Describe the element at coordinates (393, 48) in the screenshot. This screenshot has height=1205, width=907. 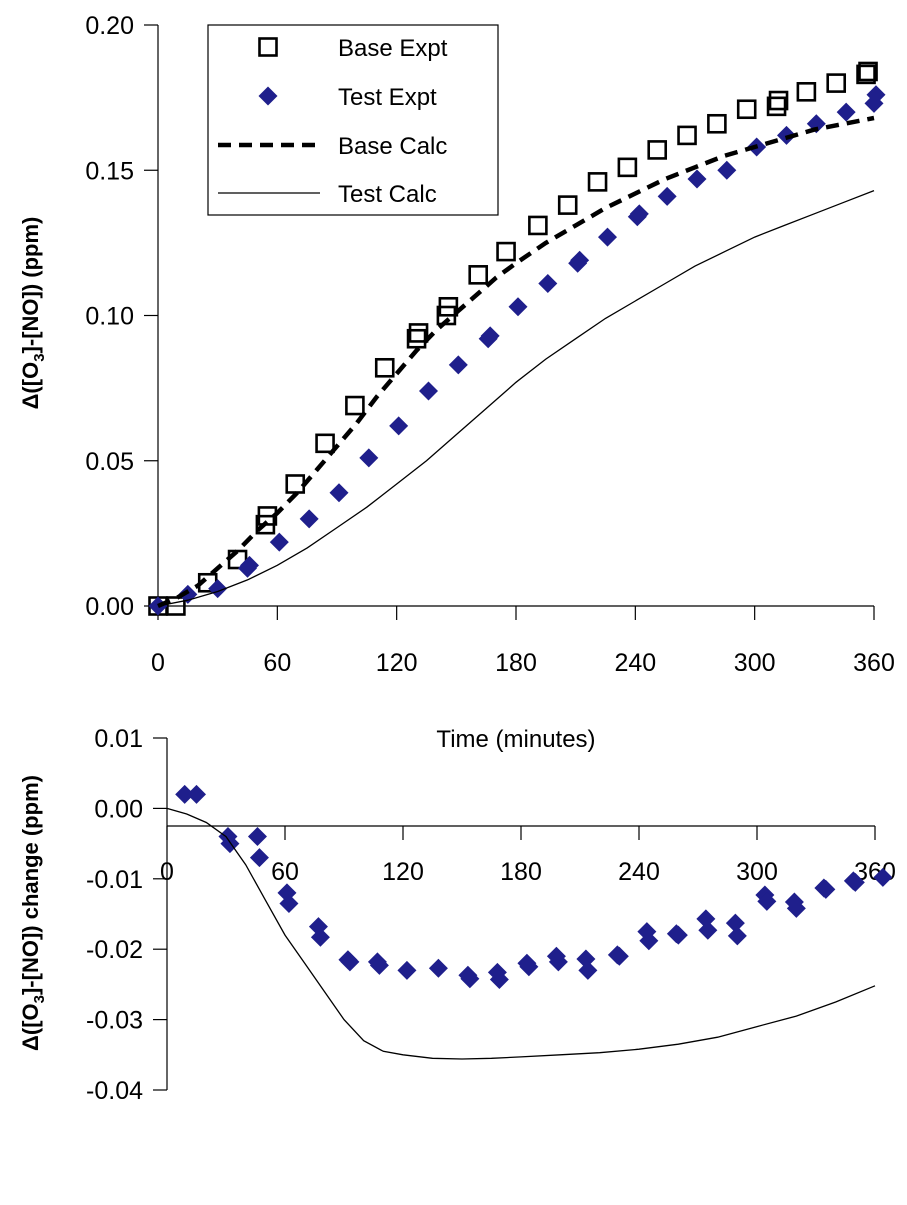
I see `legend-label: Base Expt` at that location.